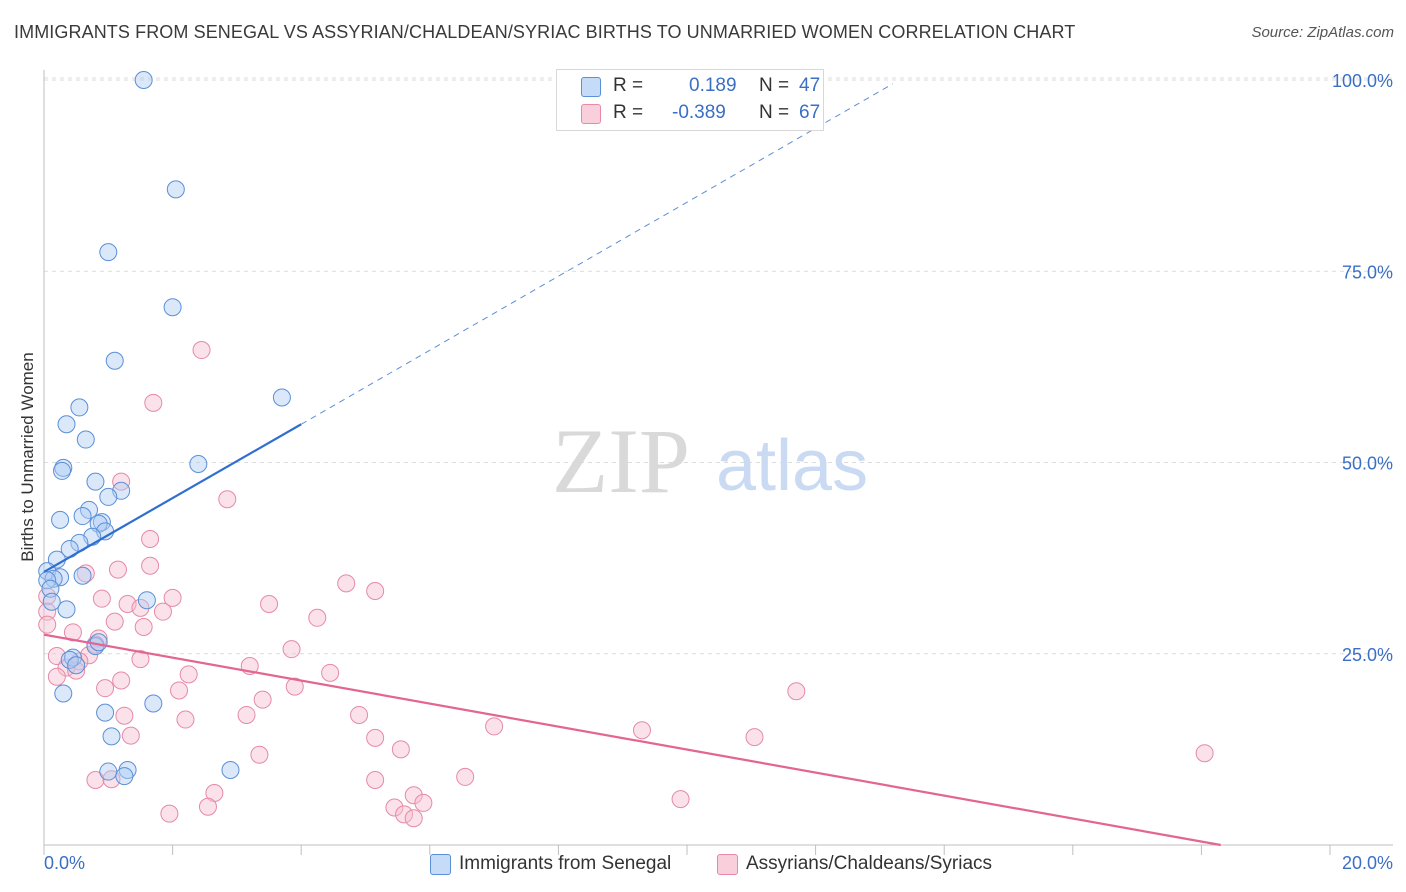  I want to click on legend-swatch-blue, so click(591, 87).